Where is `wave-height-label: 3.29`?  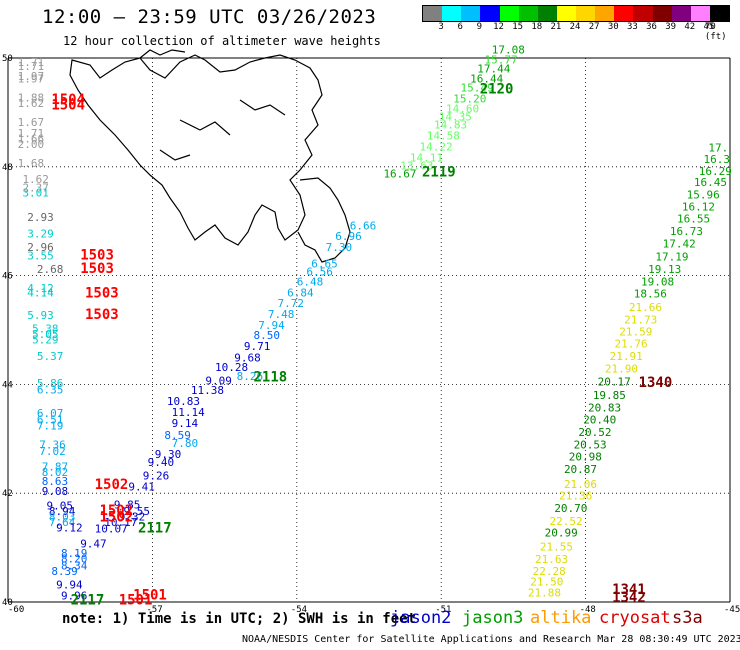 wave-height-label: 3.29 is located at coordinates (40, 234).